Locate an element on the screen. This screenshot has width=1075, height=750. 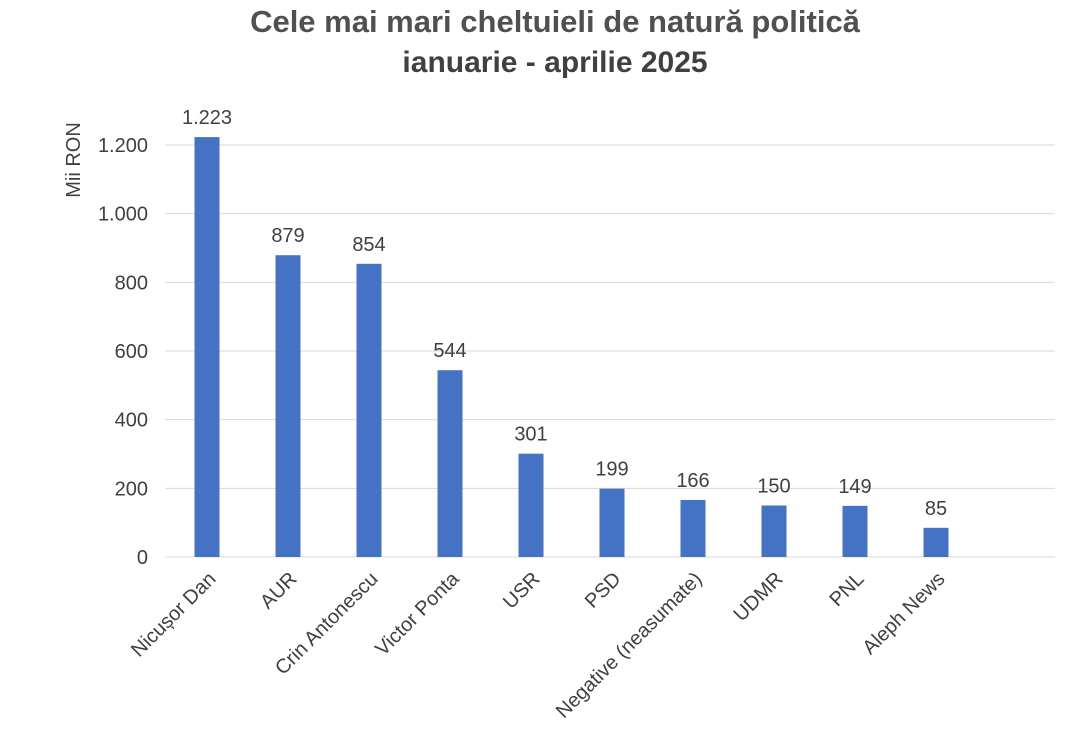
bar-value-label: 150 is located at coordinates (773, 487).